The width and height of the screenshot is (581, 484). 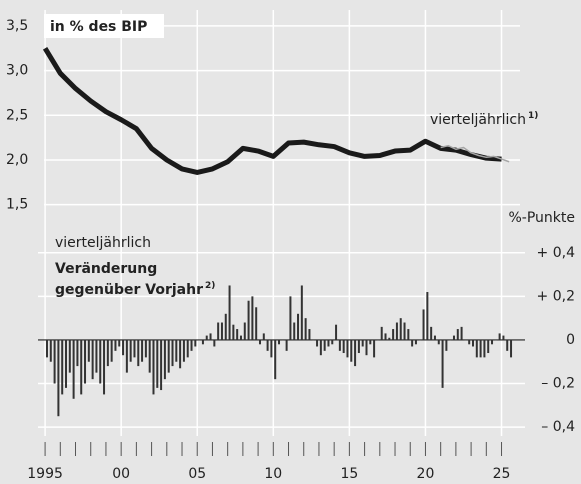 What do you see at coordinates (17, 160) in the screenshot?
I see `y-tick-label: 2,0` at bounding box center [17, 160].